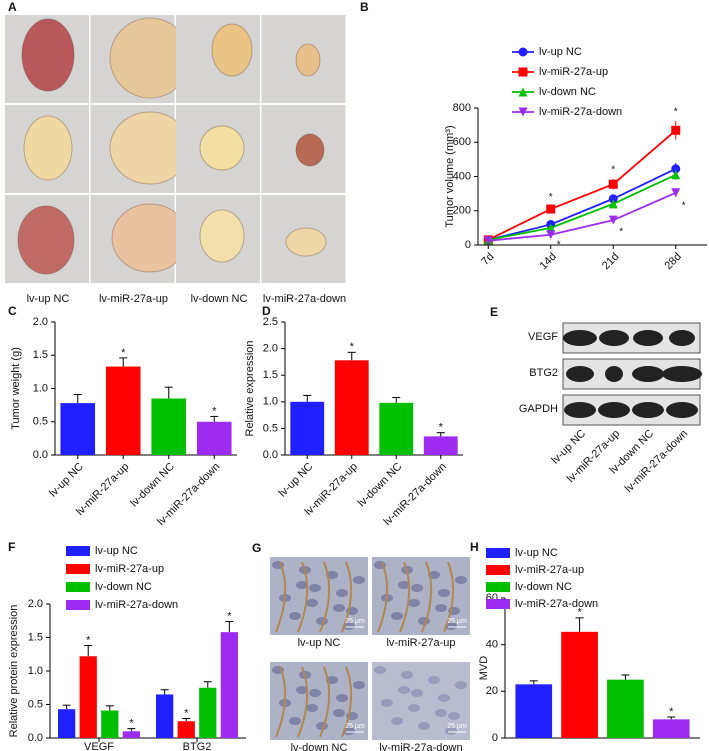  I want to click on ihc-label: lv-miR-27a-down, so click(420, 746).